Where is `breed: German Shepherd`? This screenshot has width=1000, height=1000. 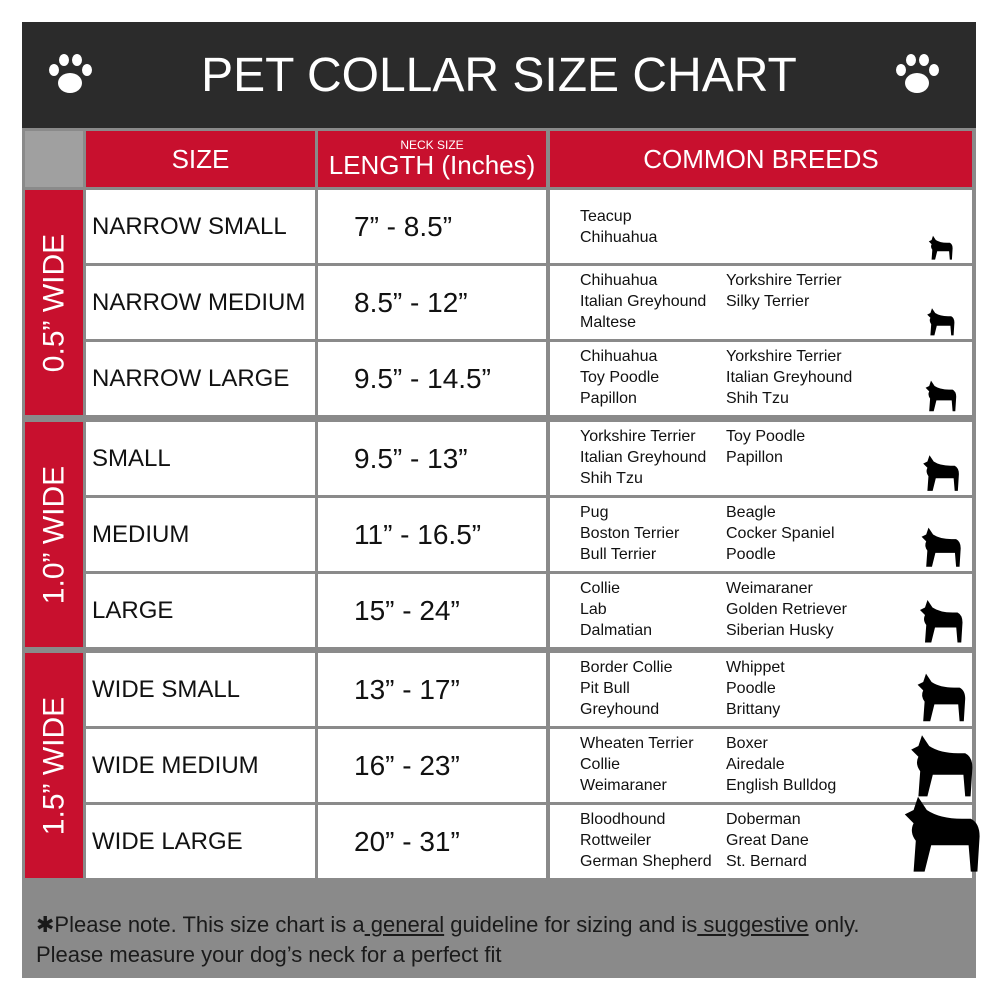 breed: German Shepherd is located at coordinates (646, 861).